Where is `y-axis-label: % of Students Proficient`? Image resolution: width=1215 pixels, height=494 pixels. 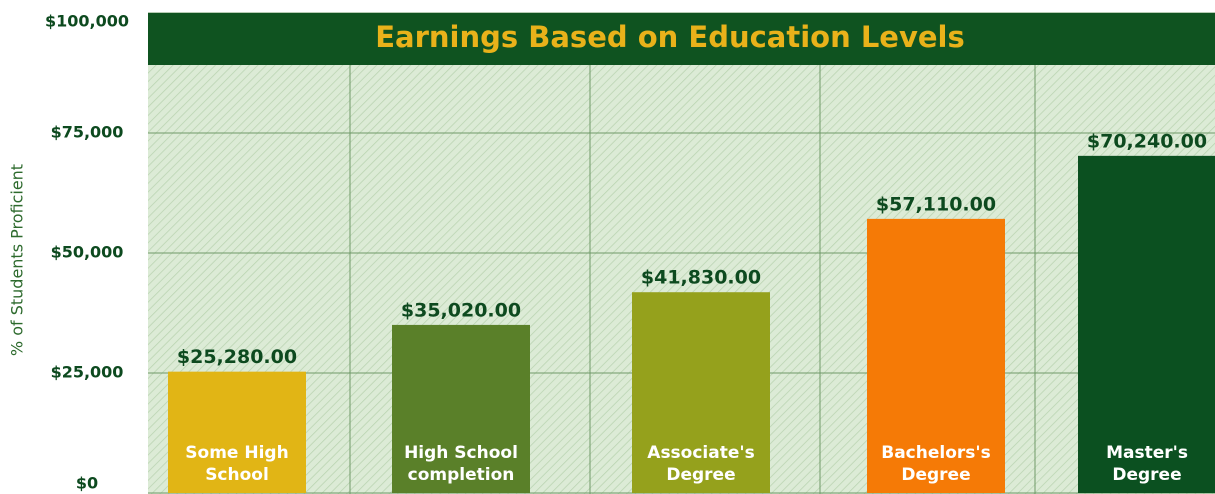
y-axis-label: % of Students Proficient is located at coordinates (17, 260).